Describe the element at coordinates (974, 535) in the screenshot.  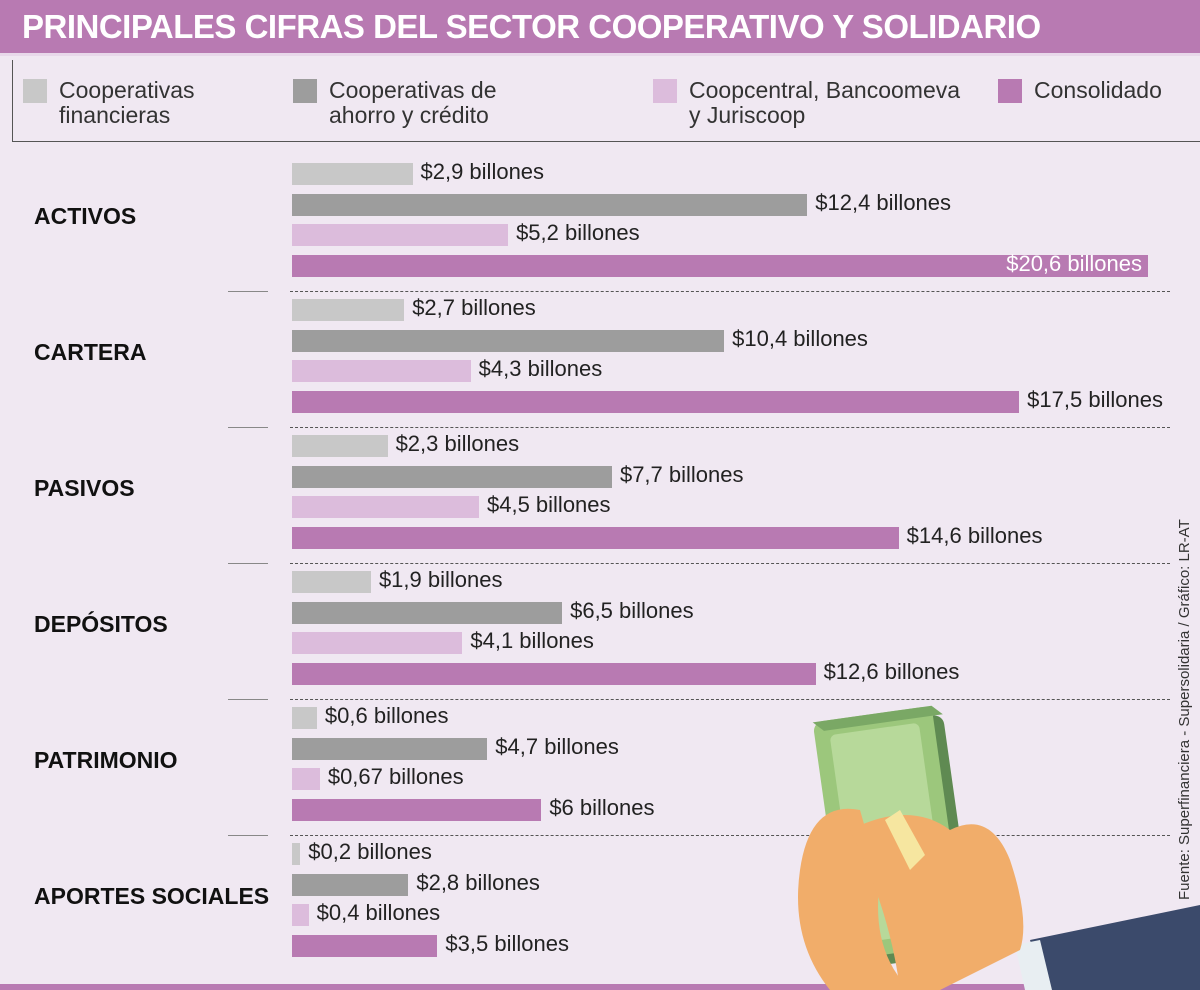
I see `value-label: $14,6 billones` at that location.